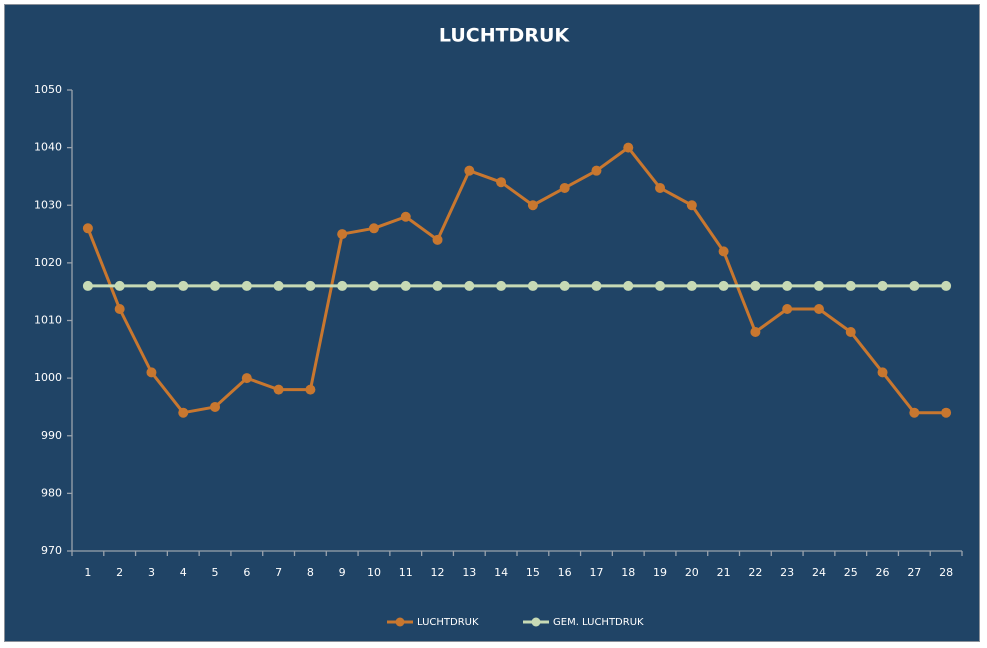 The width and height of the screenshot is (987, 648). I want to click on x-tick-label: 16, so click(565, 572).